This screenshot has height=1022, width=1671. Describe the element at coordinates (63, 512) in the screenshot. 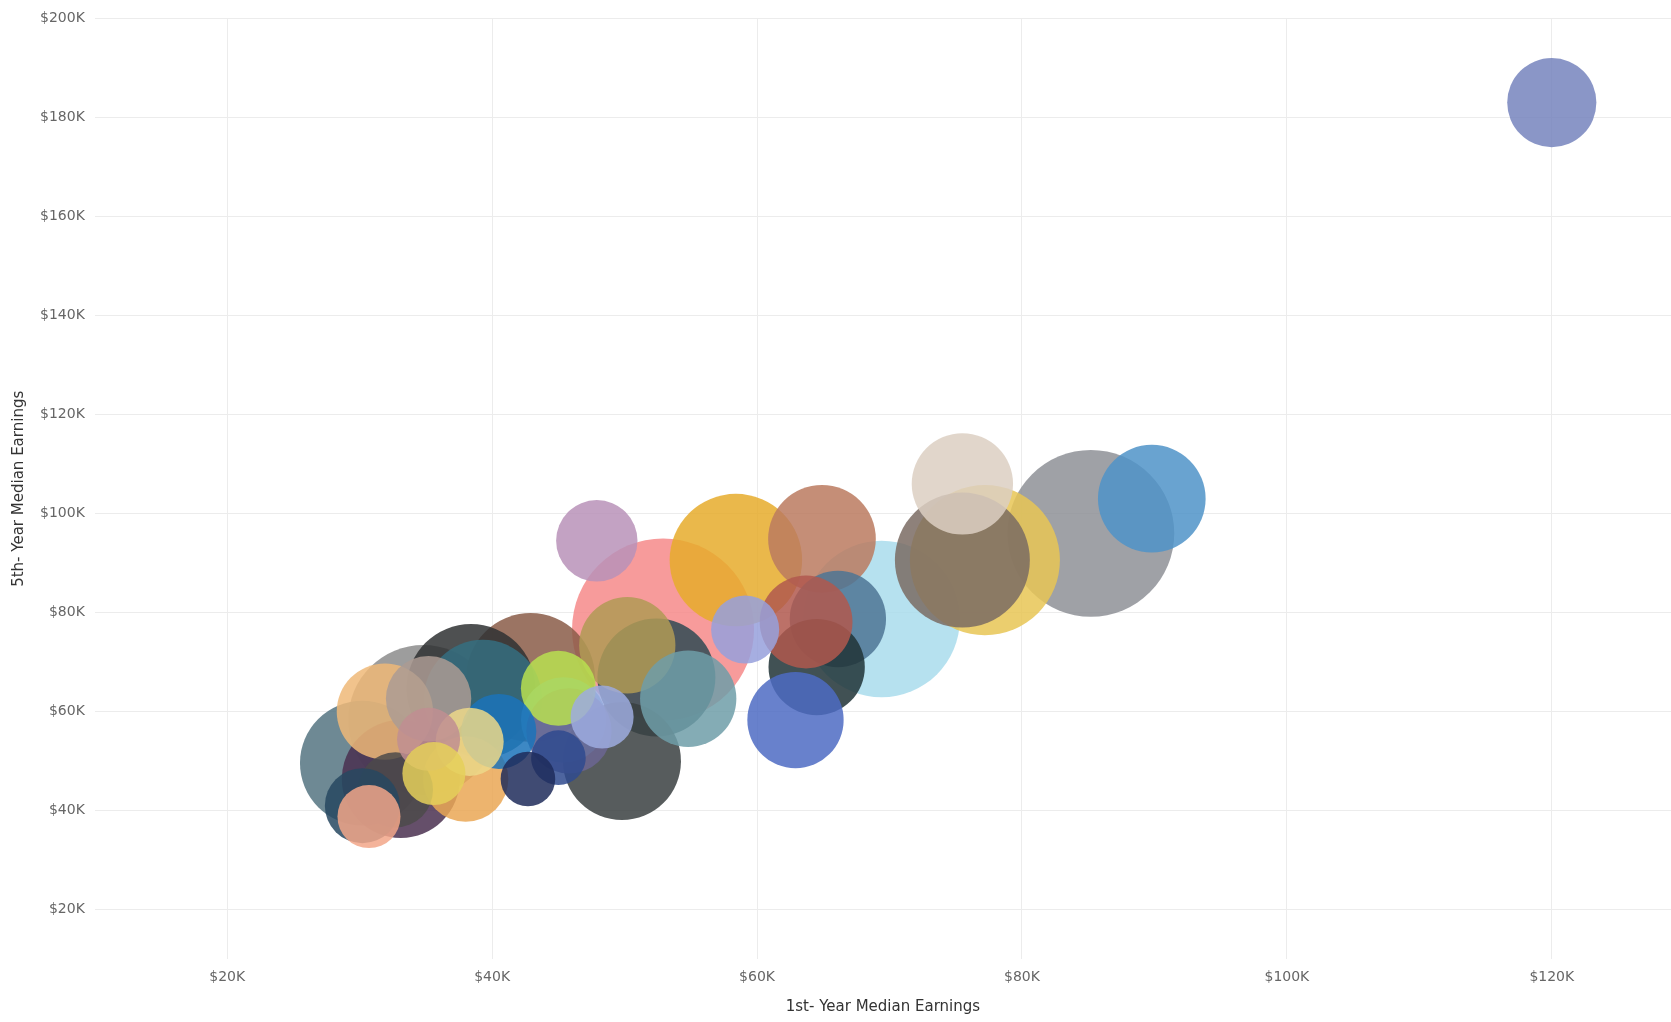

I see `y-tick-label: $100K` at that location.